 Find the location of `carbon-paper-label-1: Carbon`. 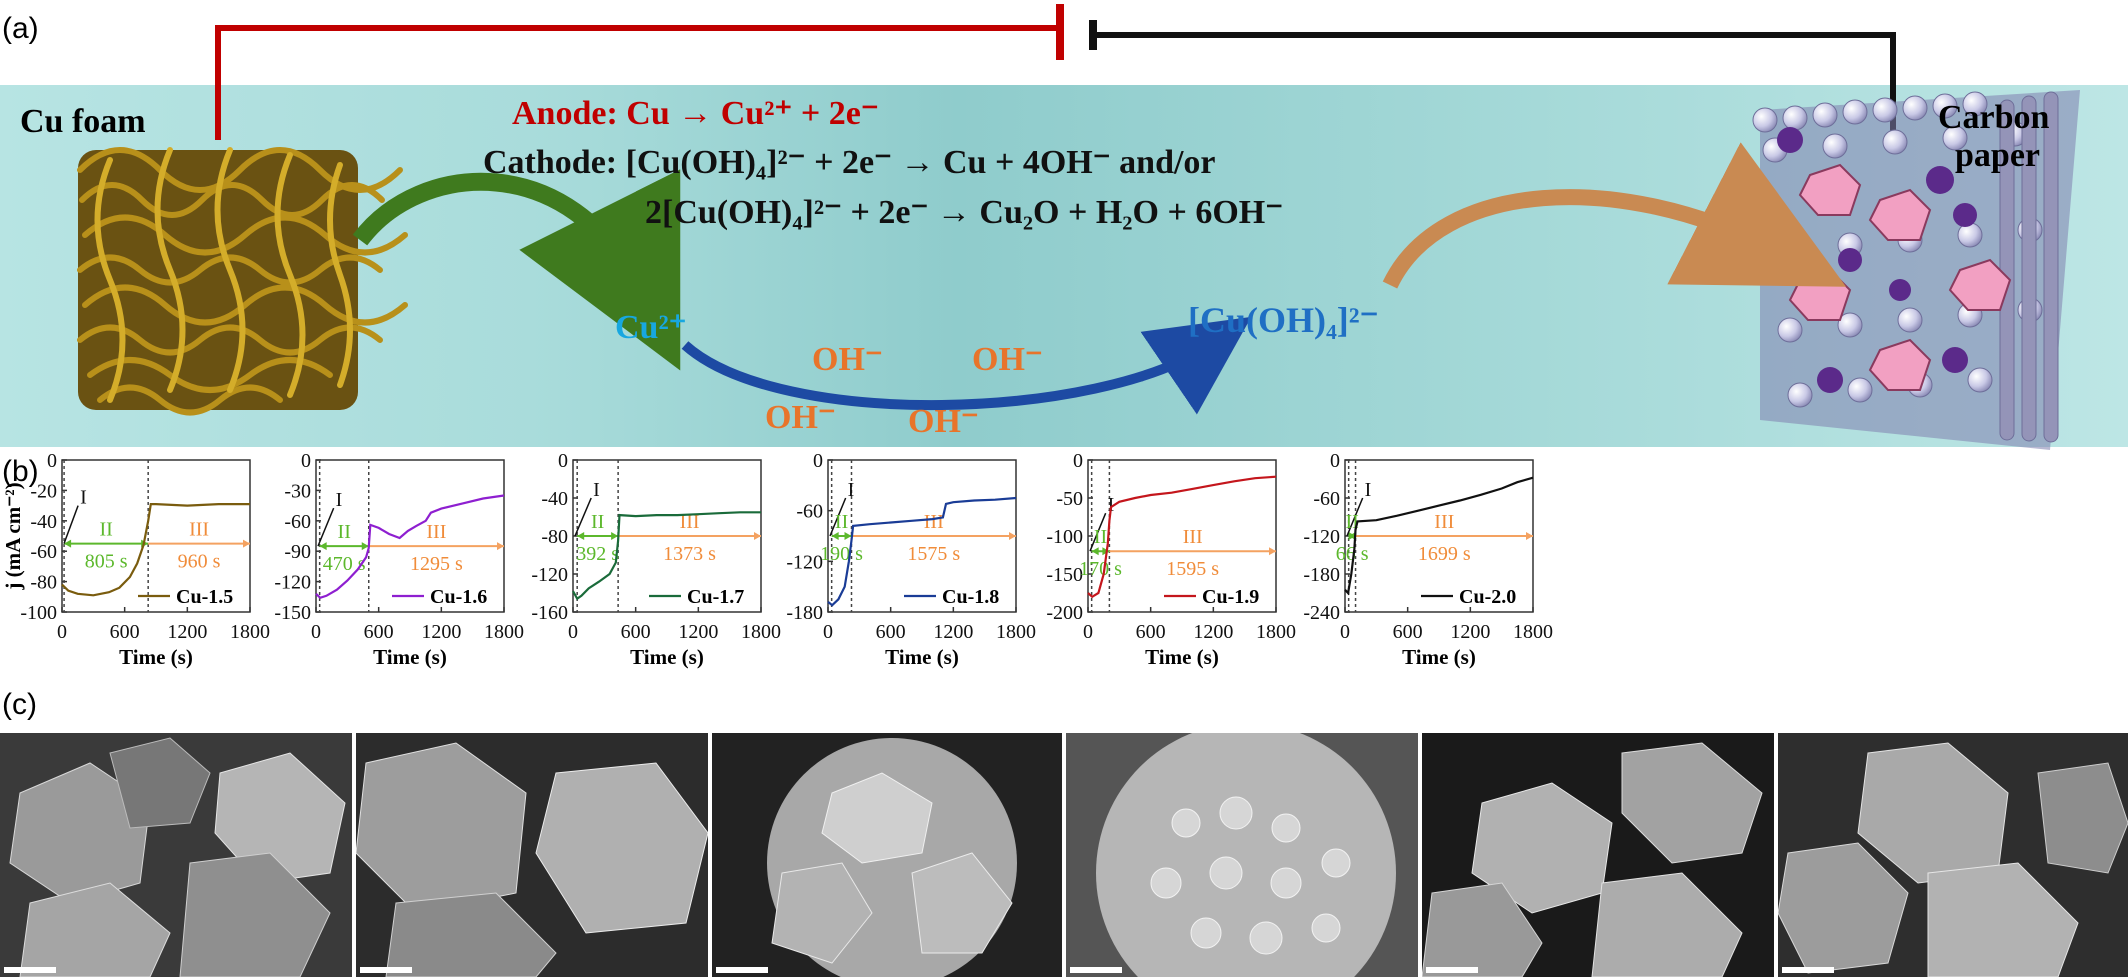

carbon-paper-label-1: Carbon is located at coordinates (1994, 117).